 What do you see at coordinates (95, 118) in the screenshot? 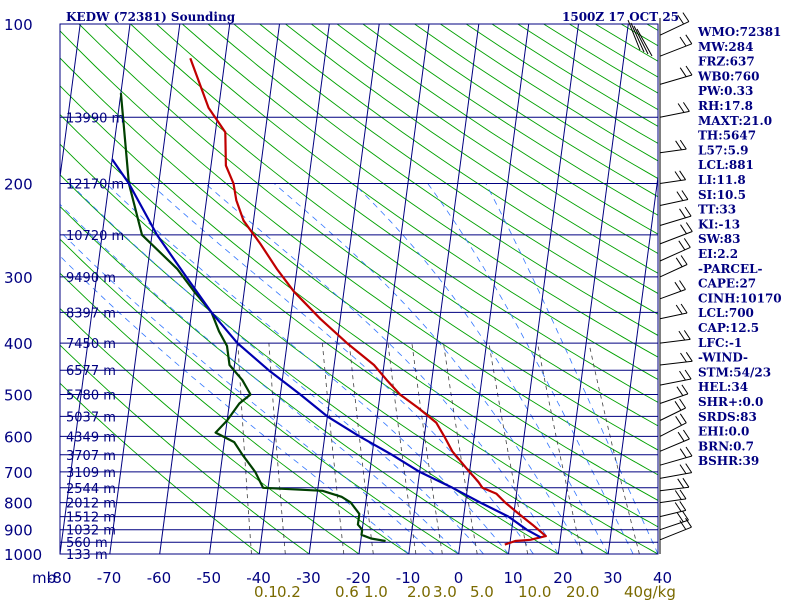
I see `height-label: 13990 m` at bounding box center [95, 118].